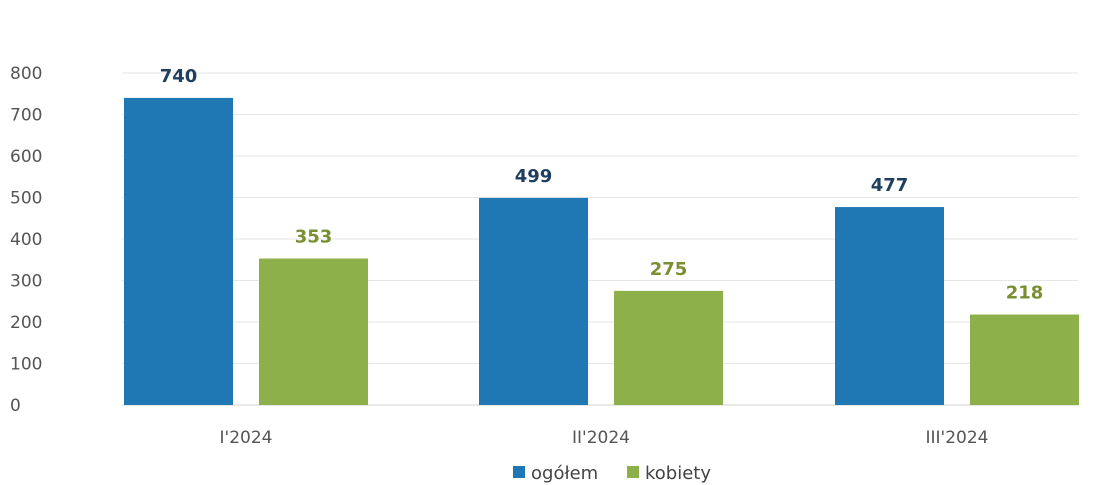 The image size is (1098, 485). Describe the element at coordinates (890, 185) in the screenshot. I see `data-label: 477` at that location.